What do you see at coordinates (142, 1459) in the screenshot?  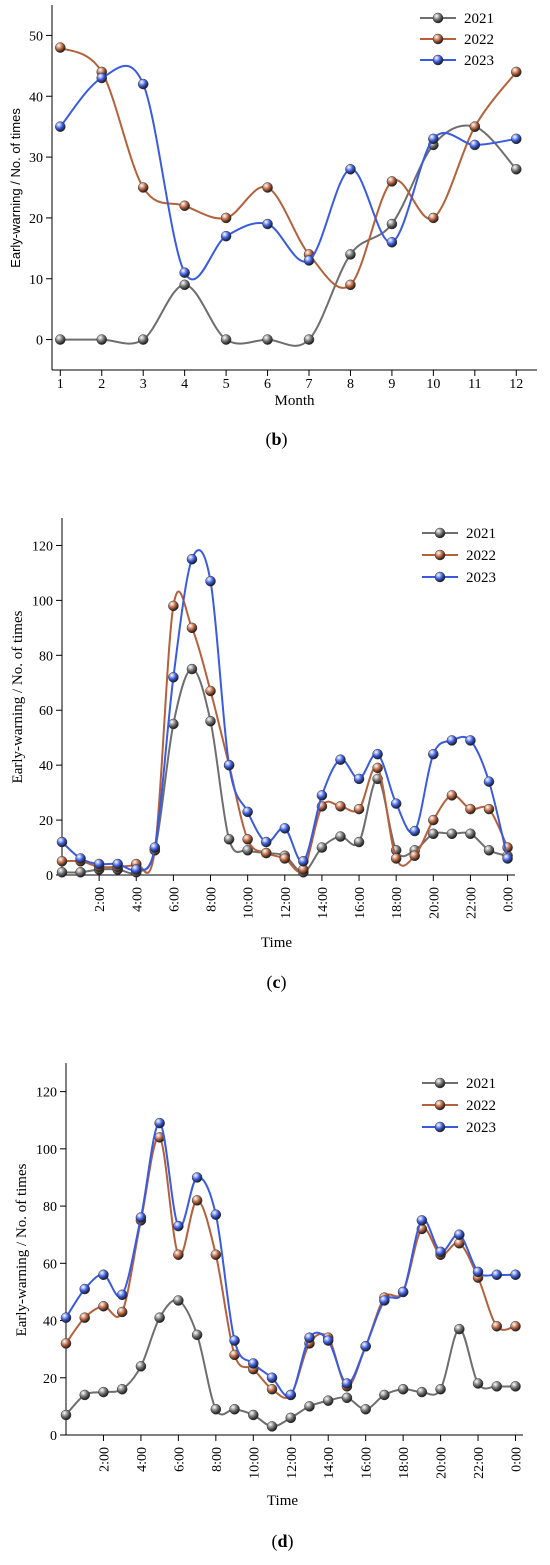 I see `x-tick-label: 4:00` at bounding box center [142, 1459].